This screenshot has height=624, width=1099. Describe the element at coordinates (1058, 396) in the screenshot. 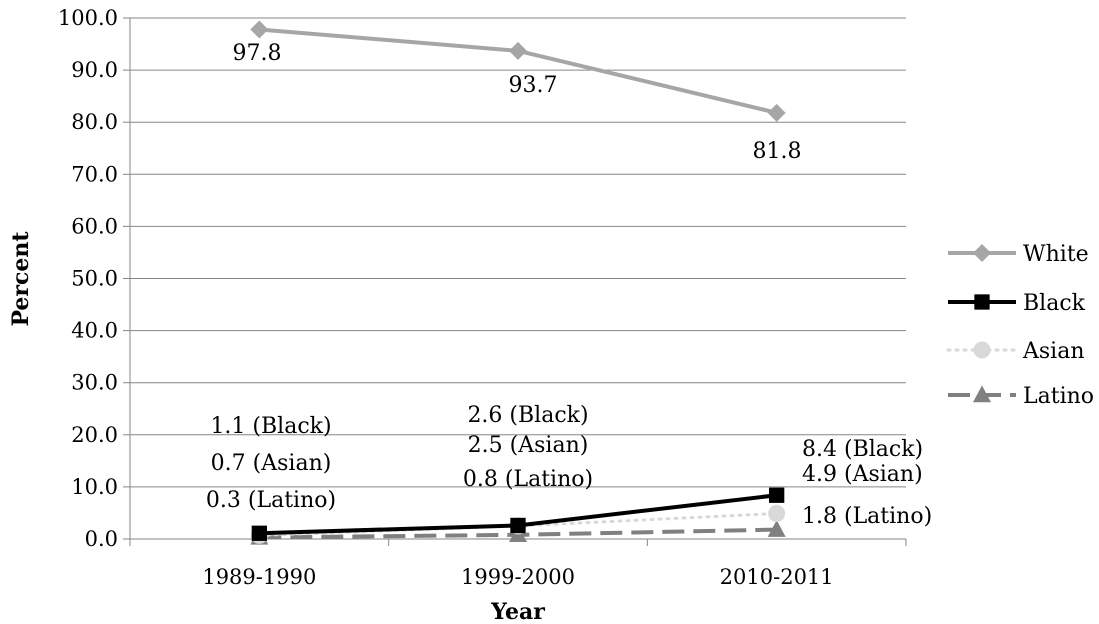

I see `legend-label-latino: Latino` at that location.